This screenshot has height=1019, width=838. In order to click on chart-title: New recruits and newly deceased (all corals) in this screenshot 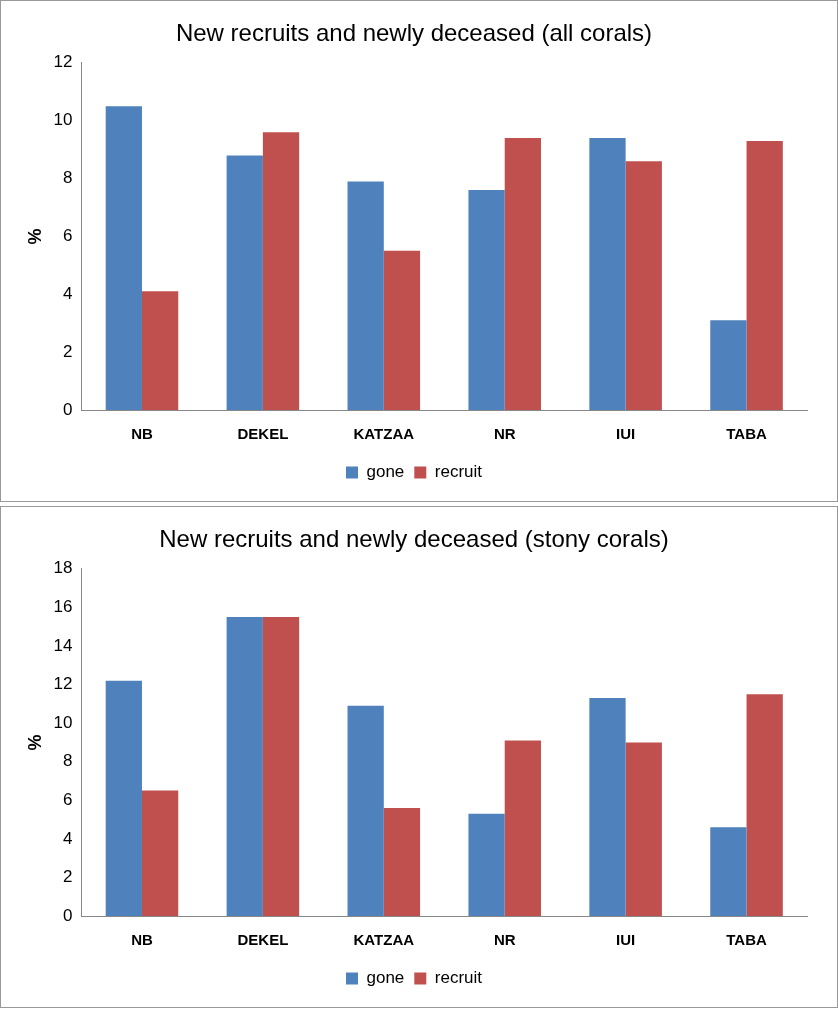, I will do `click(414, 33)`.